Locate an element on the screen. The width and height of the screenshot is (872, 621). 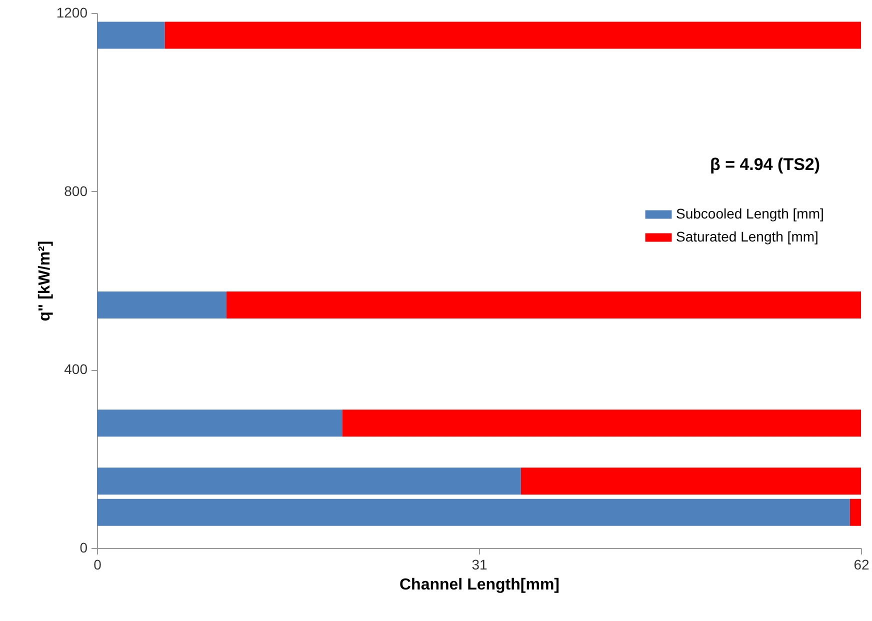
legend-label: Saturated Length [mm] is located at coordinates (747, 236).